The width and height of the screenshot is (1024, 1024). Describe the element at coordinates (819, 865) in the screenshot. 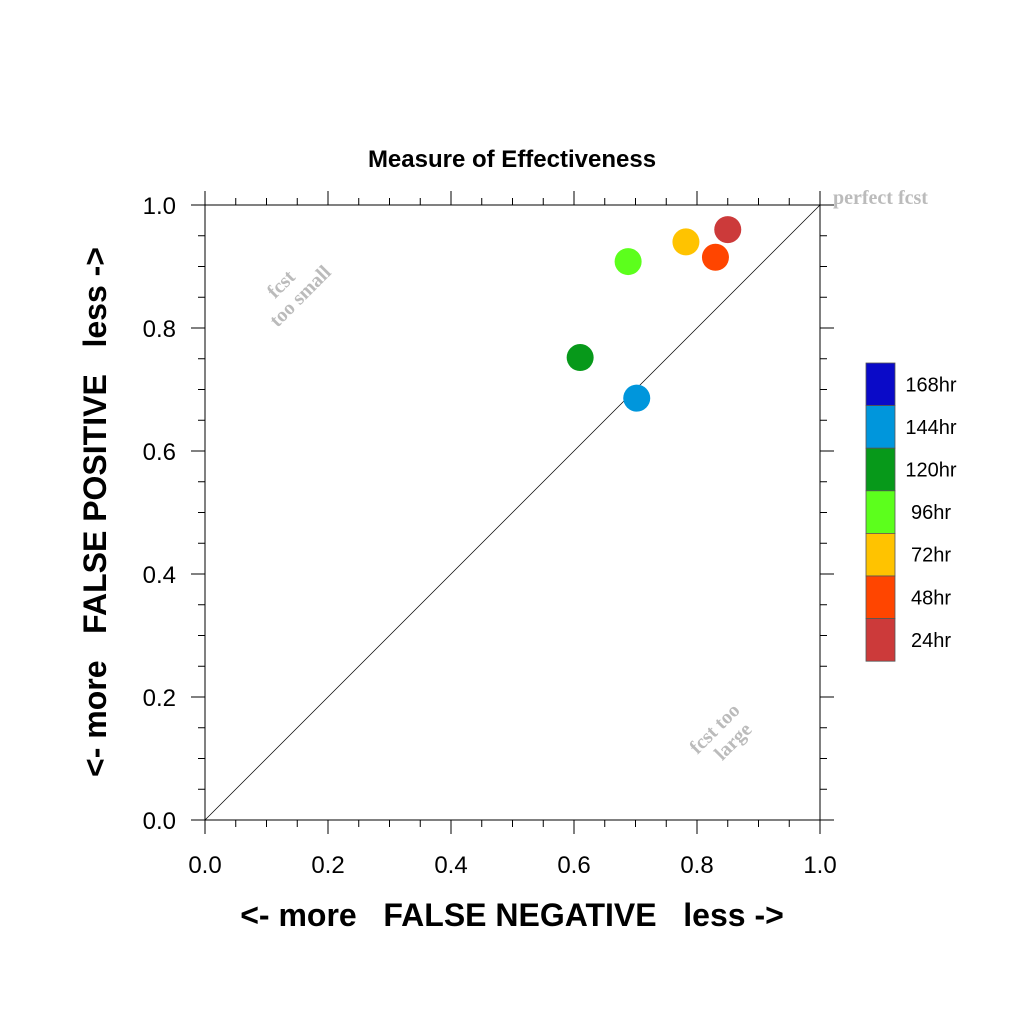

I see `x-tick-label: 1.0` at that location.